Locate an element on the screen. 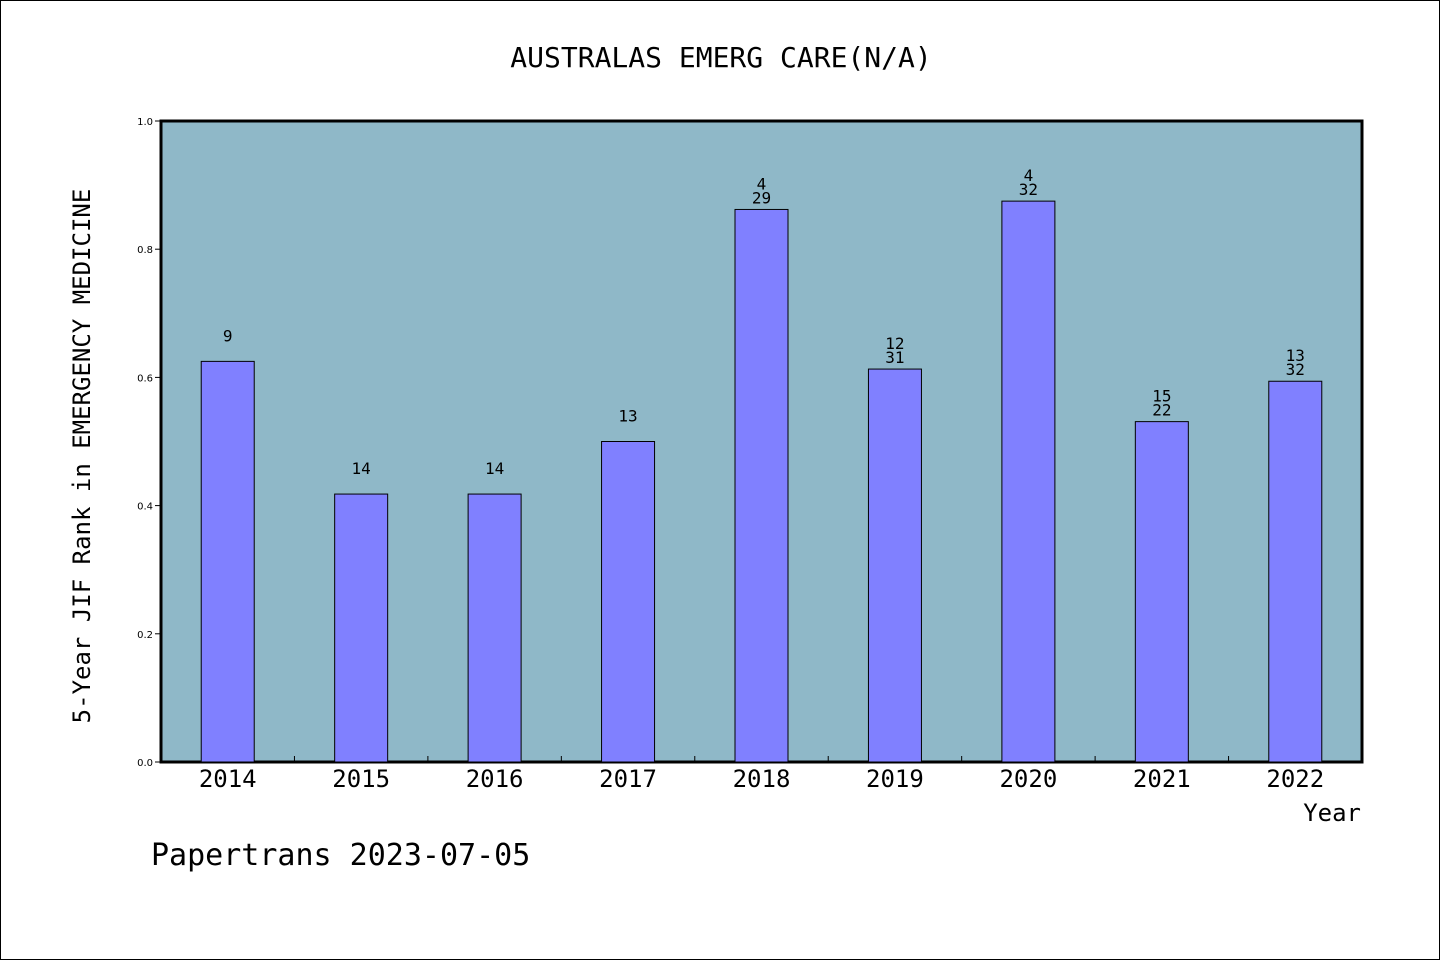  bar-data-label: 9 is located at coordinates (228, 335).